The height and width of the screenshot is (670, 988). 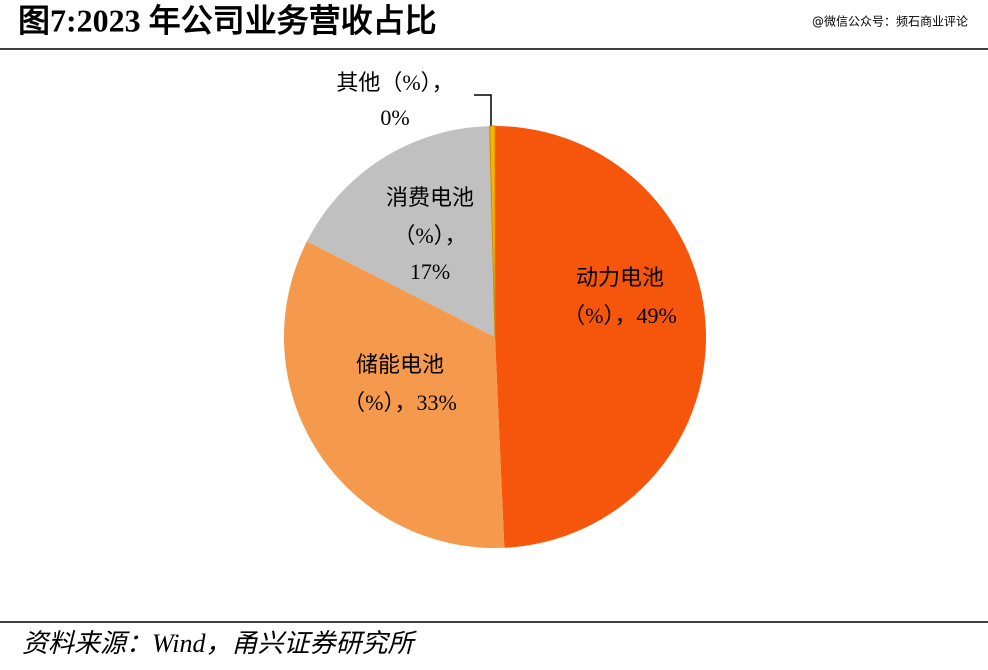 I want to click on source: 资料来源：Wind，甬兴证券研究所, so click(x=219, y=643).